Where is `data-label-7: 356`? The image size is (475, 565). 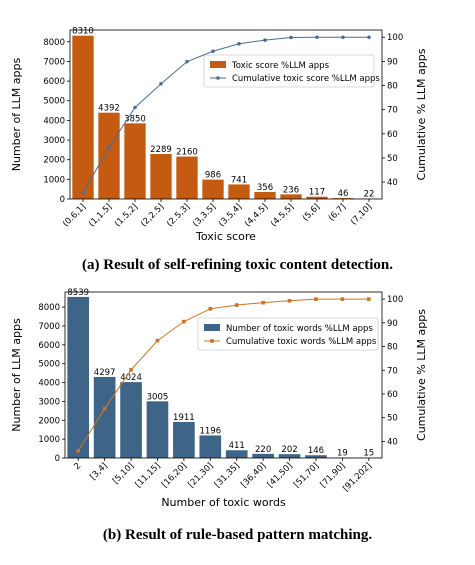 data-label-7: 356 is located at coordinates (265, 188).